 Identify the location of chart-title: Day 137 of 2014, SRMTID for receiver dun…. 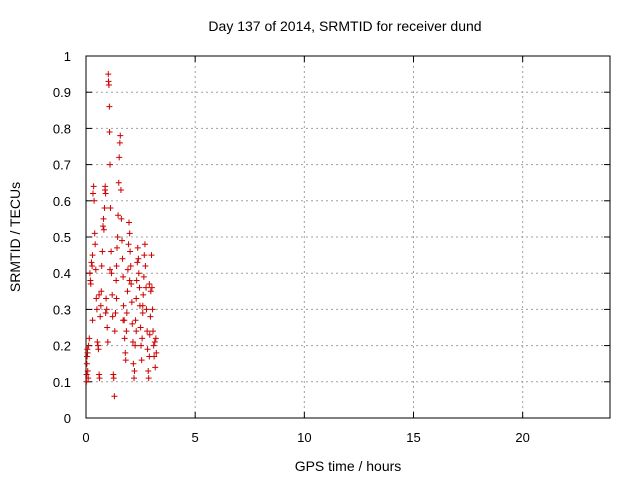
(344, 26).